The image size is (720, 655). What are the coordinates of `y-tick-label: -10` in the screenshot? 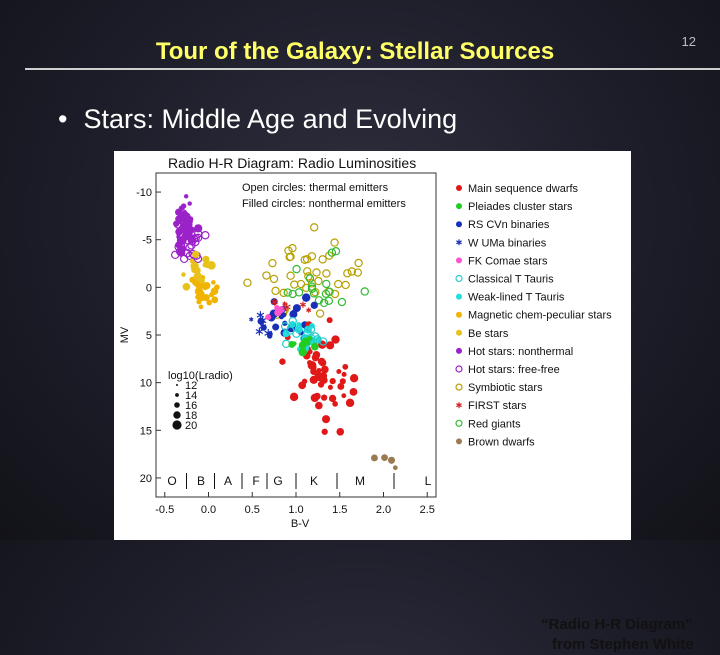 It's located at (144, 193).